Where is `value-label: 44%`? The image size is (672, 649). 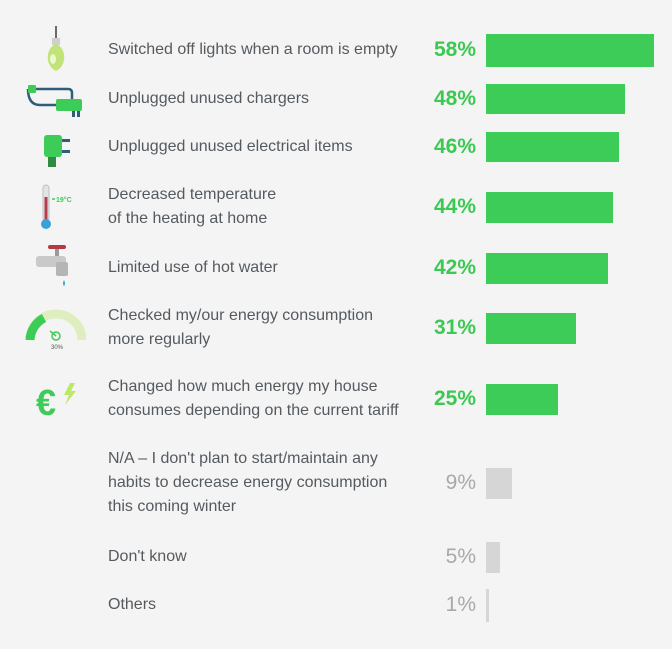
value-label: 44% is located at coordinates (454, 206).